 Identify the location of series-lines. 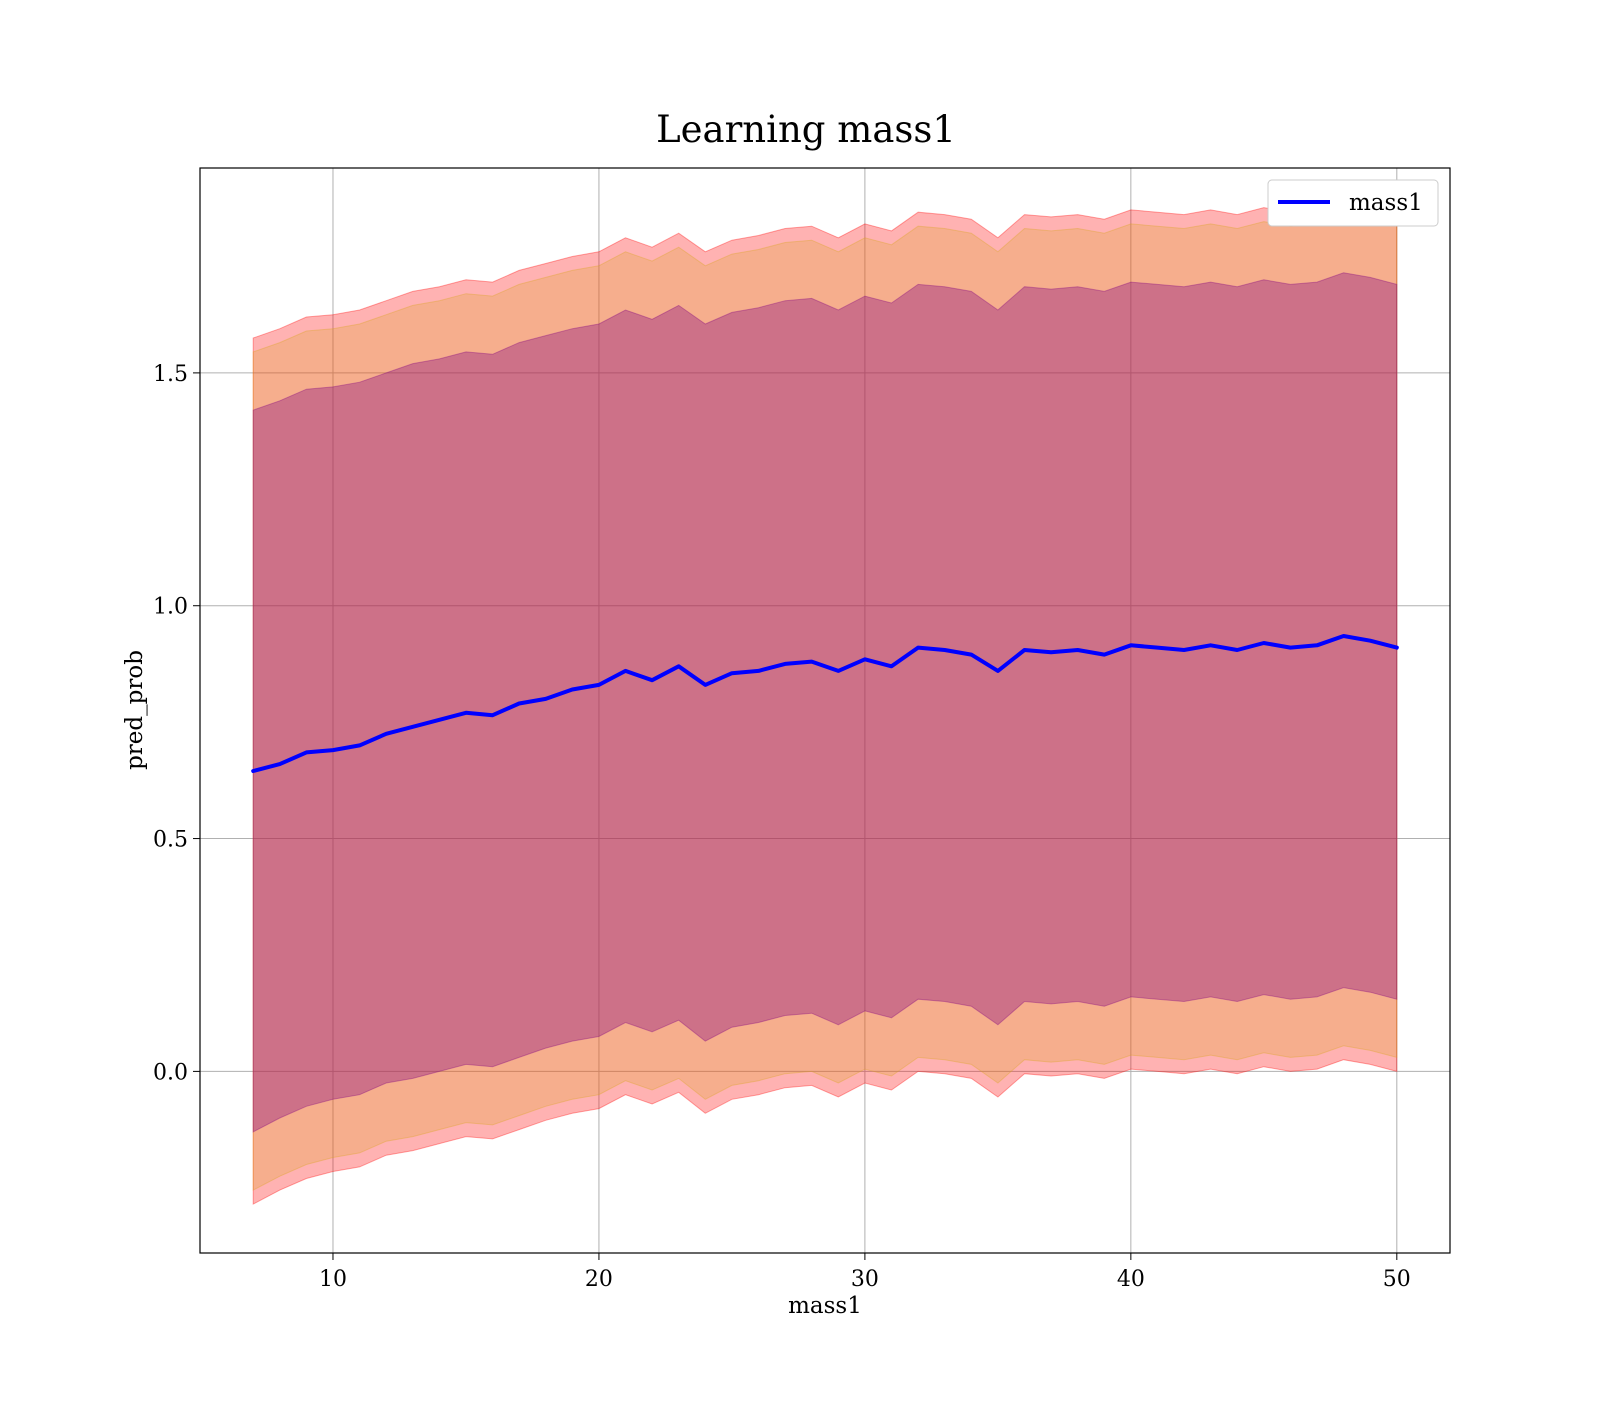
(825, 703).